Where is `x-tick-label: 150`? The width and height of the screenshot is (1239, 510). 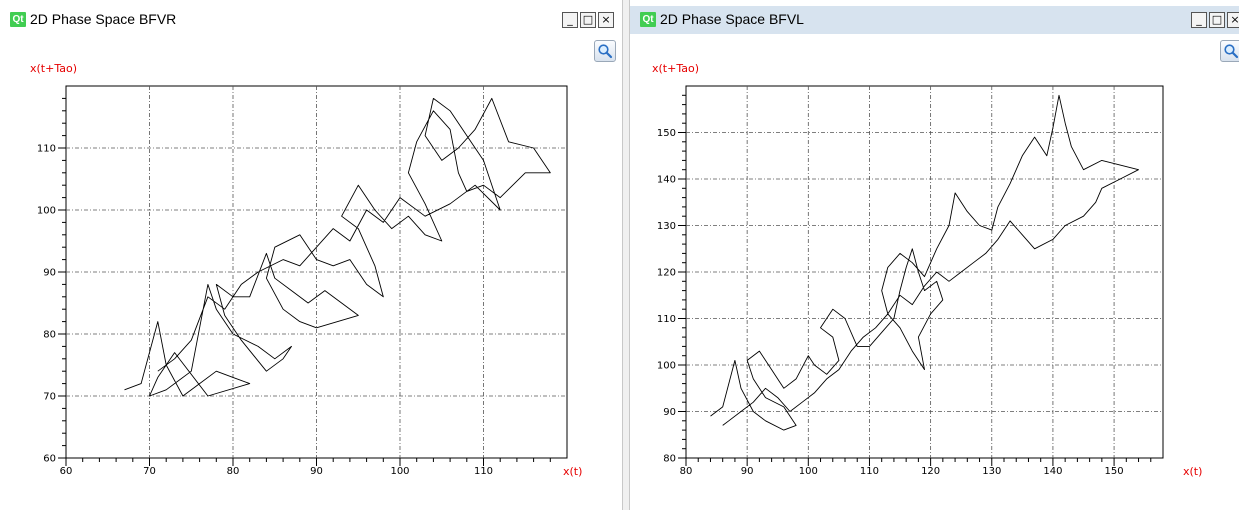
x-tick-label: 150 is located at coordinates (1114, 471).